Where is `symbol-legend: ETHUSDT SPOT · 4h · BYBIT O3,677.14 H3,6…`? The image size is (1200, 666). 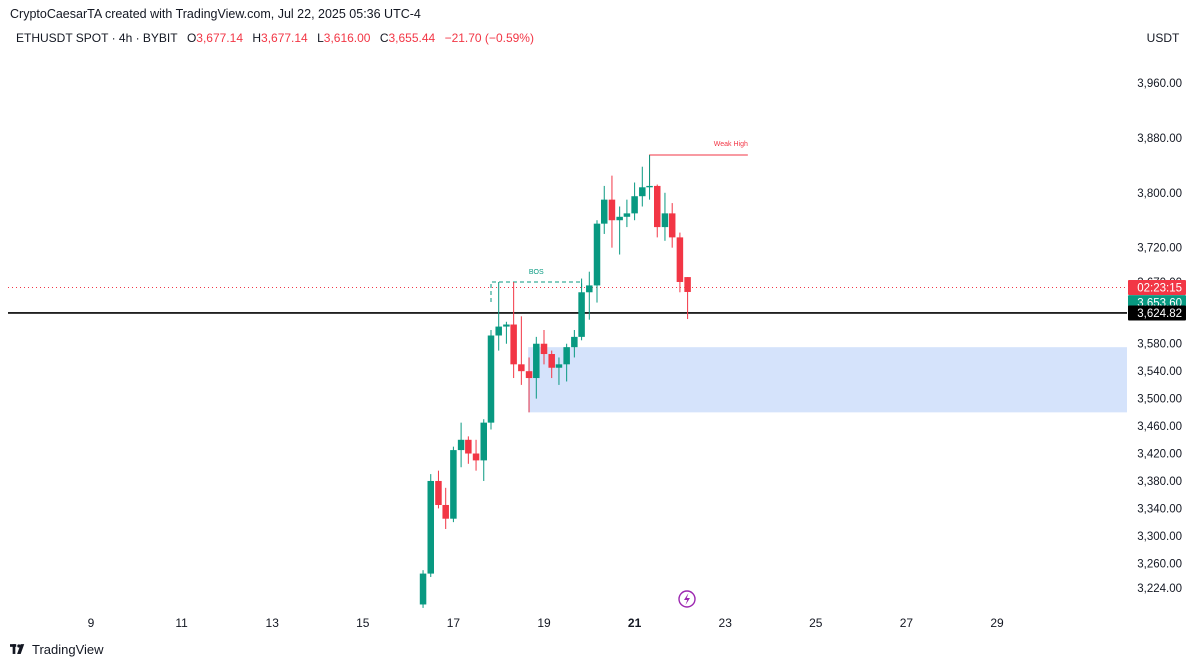 symbol-legend: ETHUSDT SPOT · 4h · BYBIT O3,677.14 H3,6… is located at coordinates (275, 38).